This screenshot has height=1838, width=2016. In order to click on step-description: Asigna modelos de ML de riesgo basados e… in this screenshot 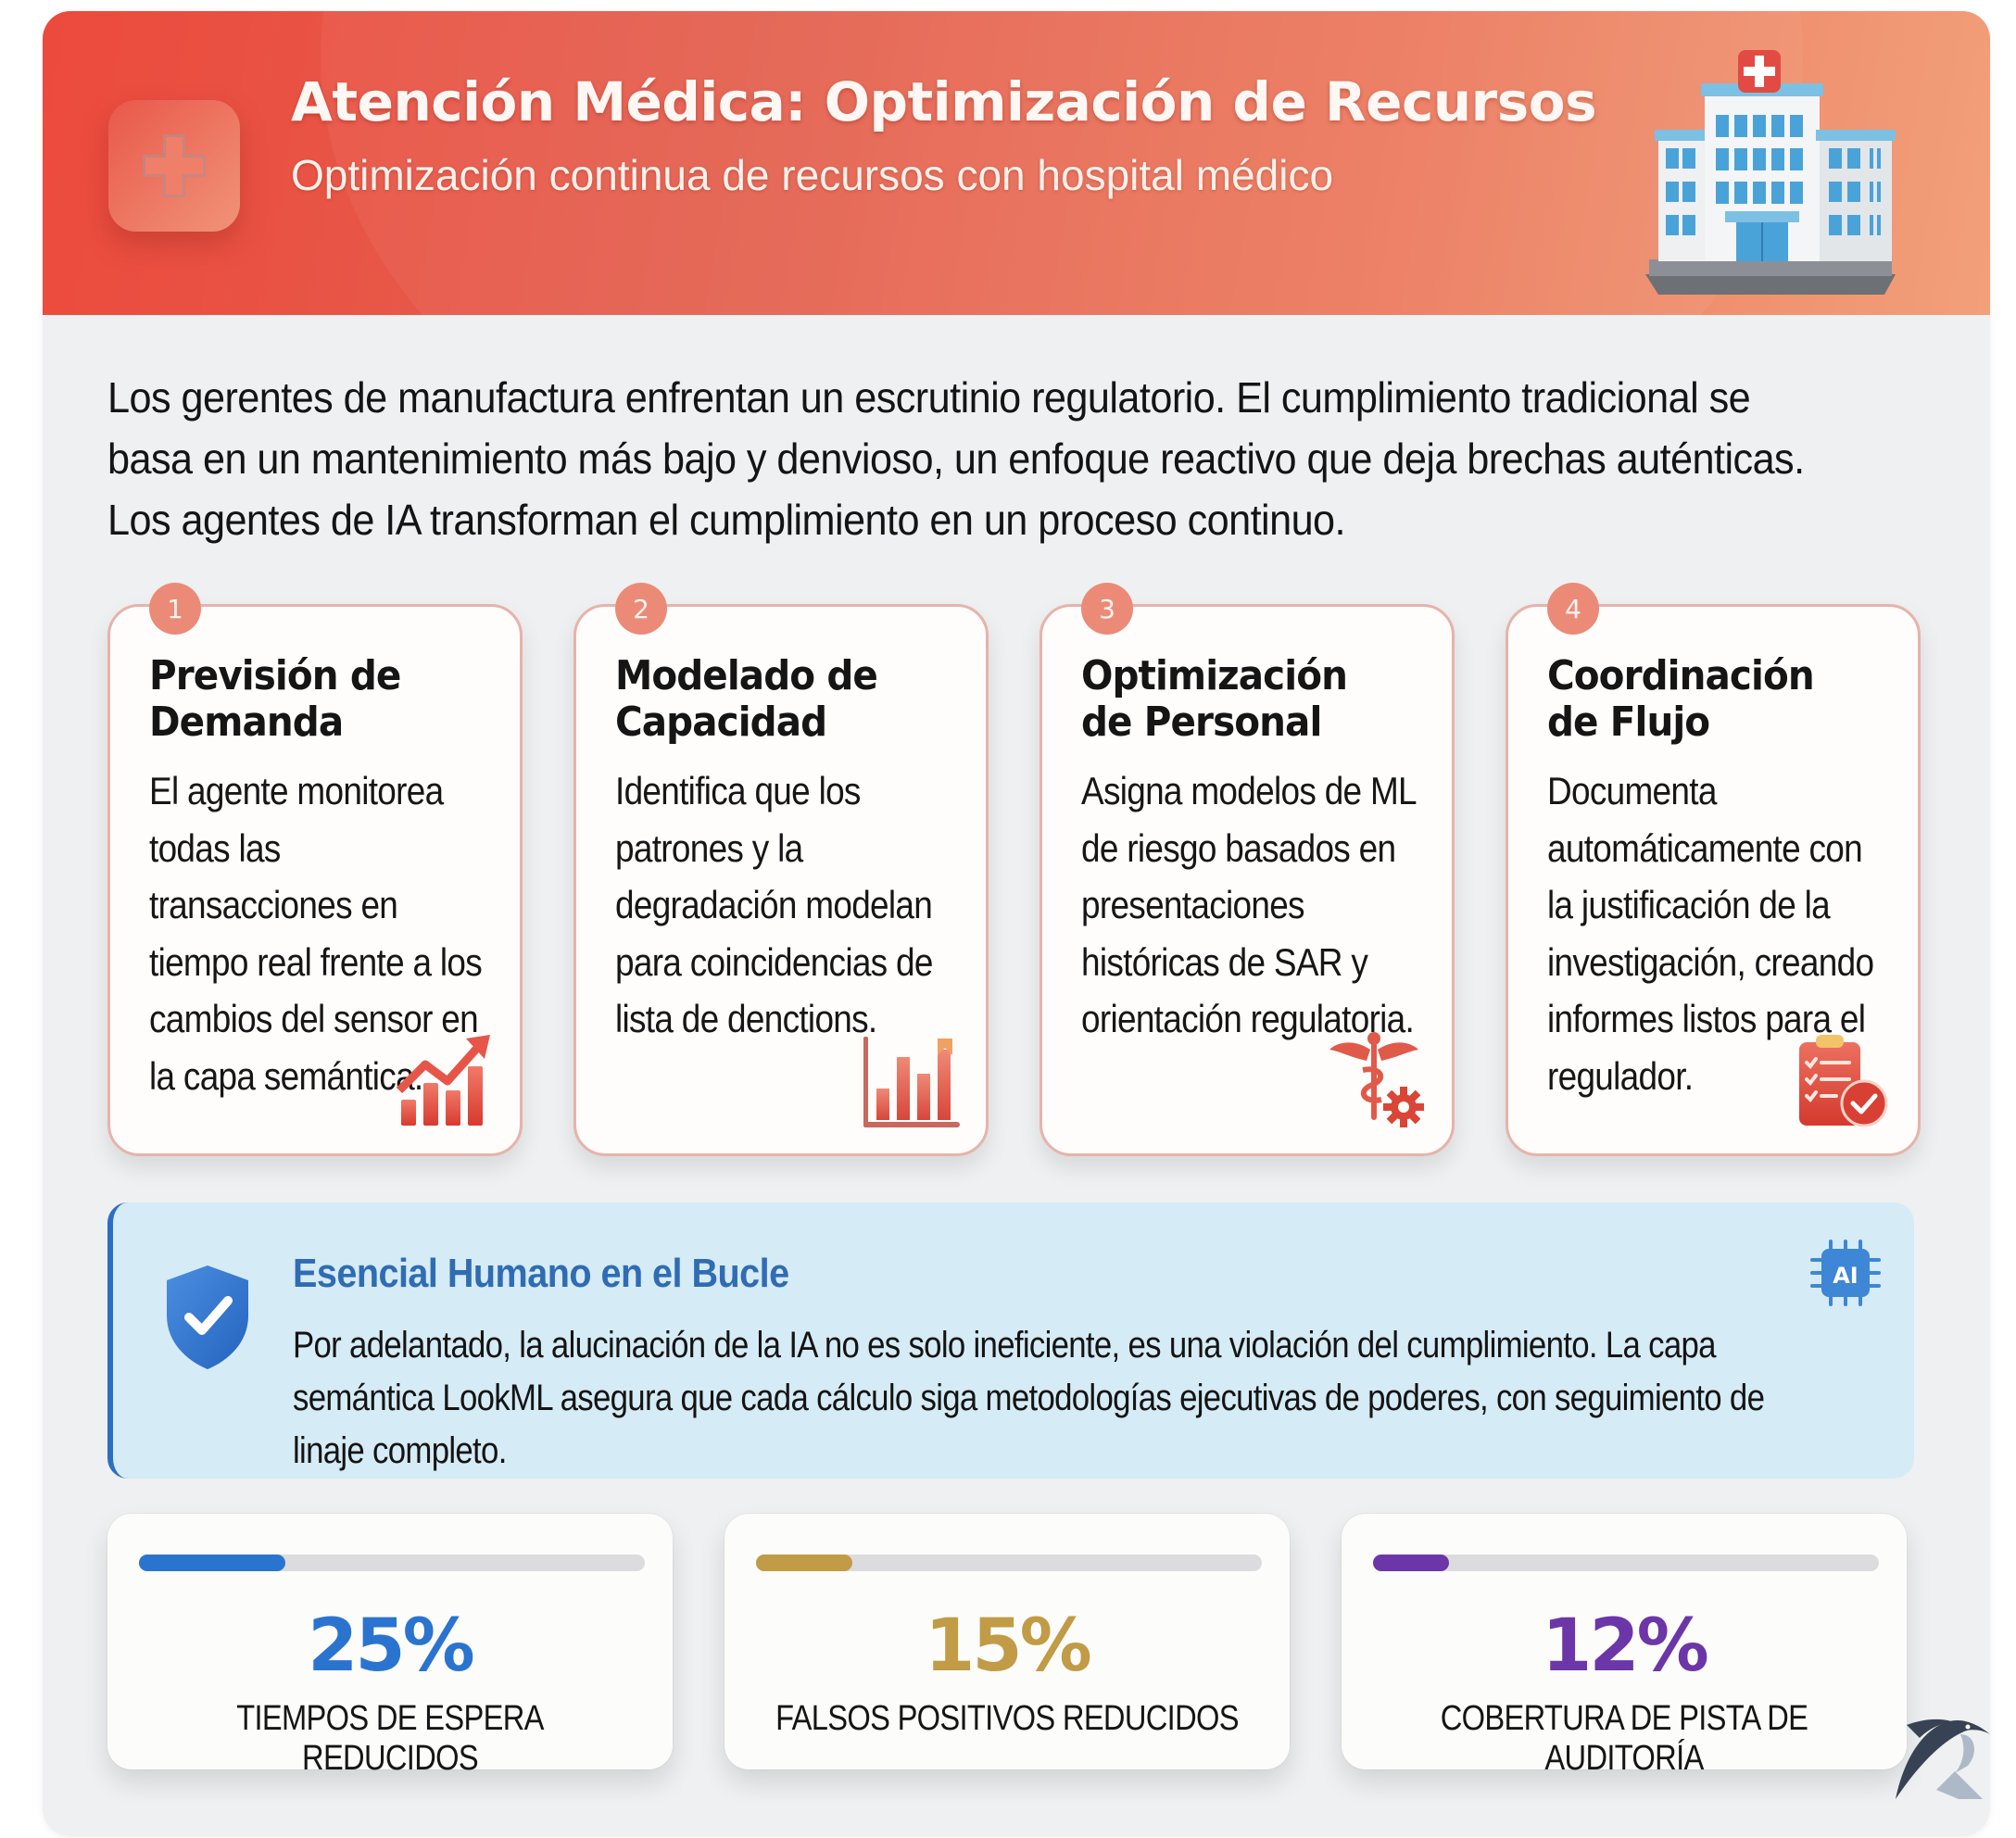, I will do `click(1248, 904)`.